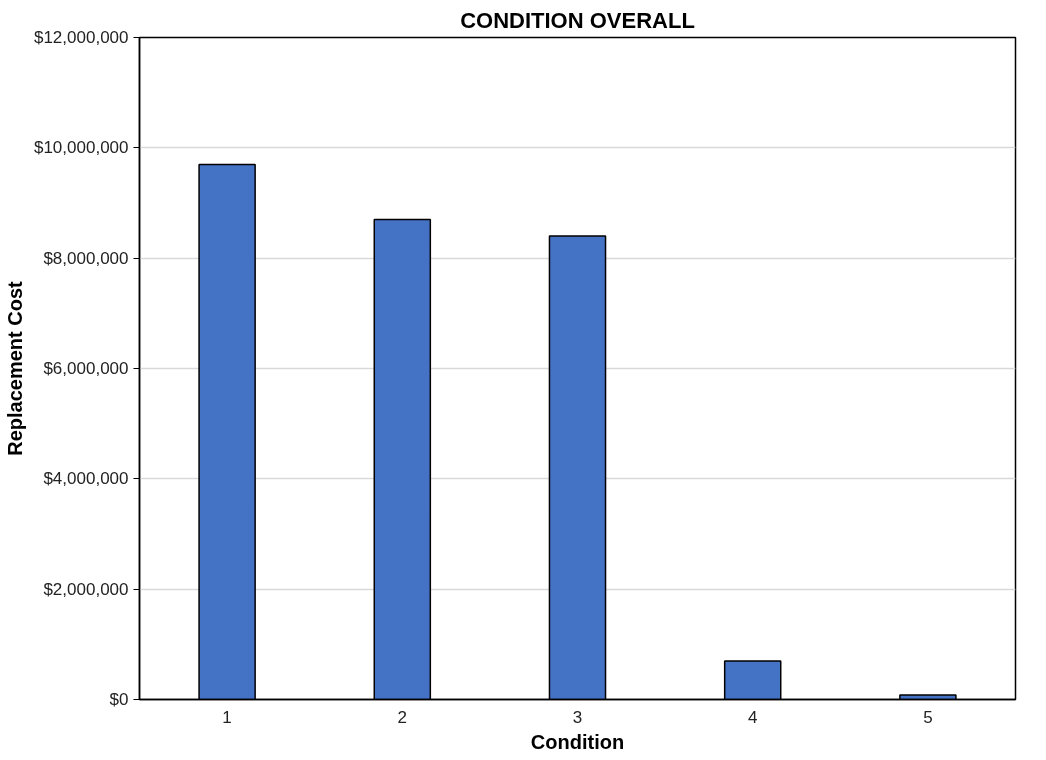 The height and width of the screenshot is (760, 1046). What do you see at coordinates (86, 258) in the screenshot?
I see `y-tick-label: $8,000,000` at bounding box center [86, 258].